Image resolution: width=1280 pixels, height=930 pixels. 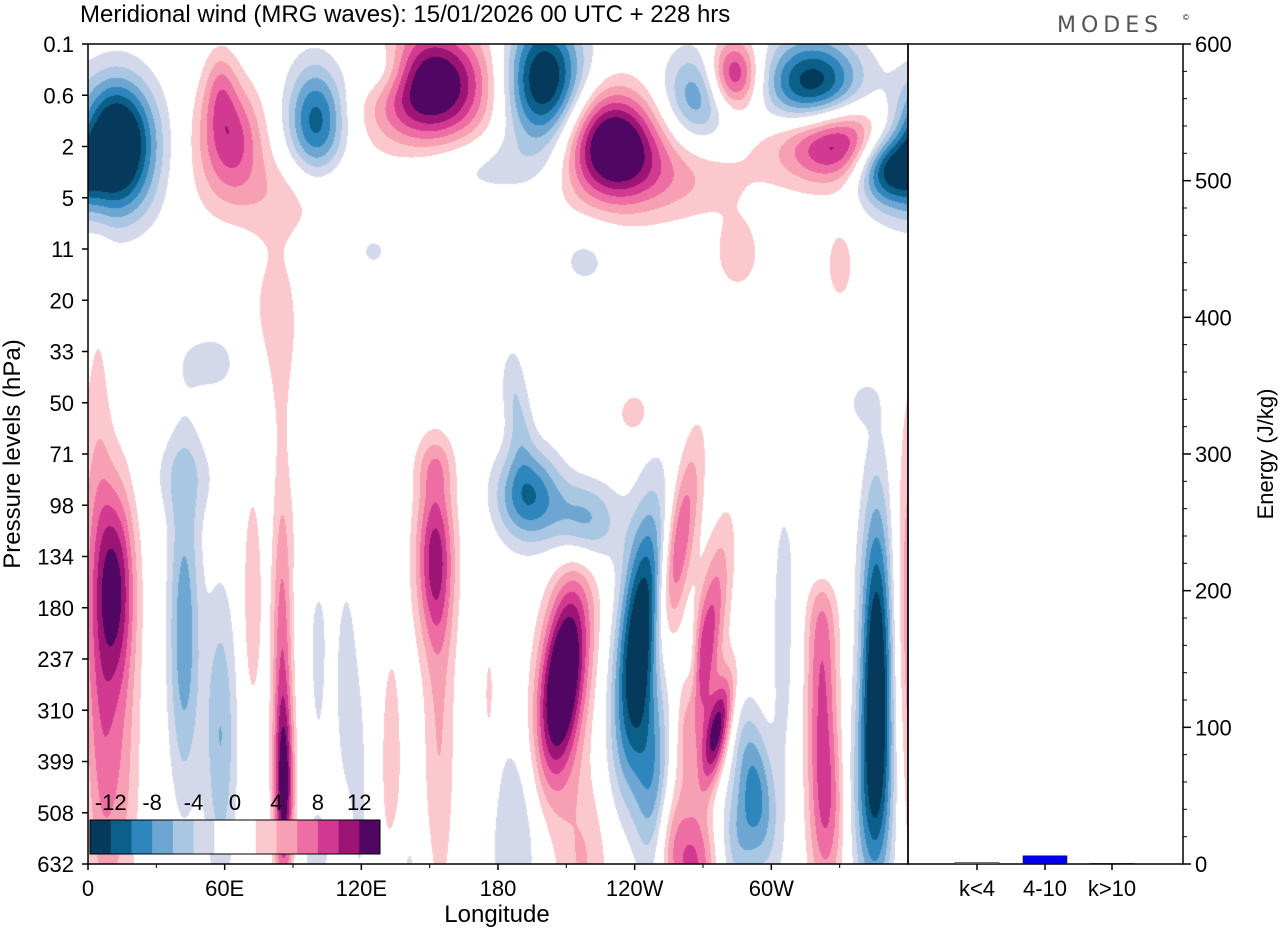 What do you see at coordinates (276, 802) in the screenshot?
I see `colorbar-tick-label: 4` at bounding box center [276, 802].